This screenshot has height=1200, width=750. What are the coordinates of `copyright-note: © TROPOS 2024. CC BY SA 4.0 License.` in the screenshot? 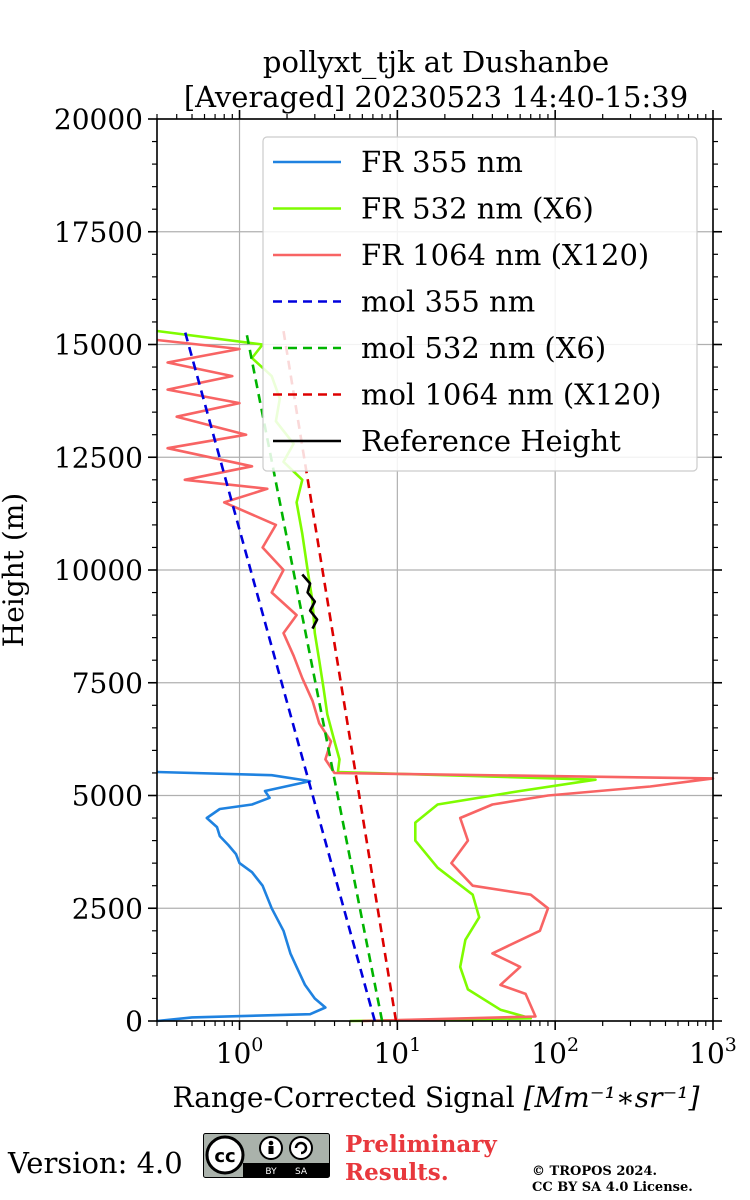 It's located at (612, 1180).